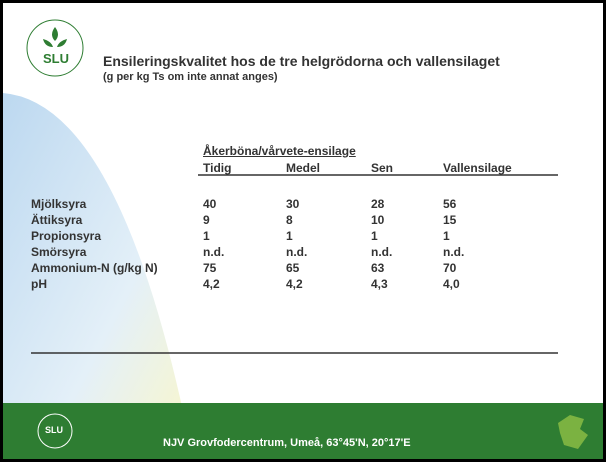  I want to click on cell: 30, so click(293, 204).